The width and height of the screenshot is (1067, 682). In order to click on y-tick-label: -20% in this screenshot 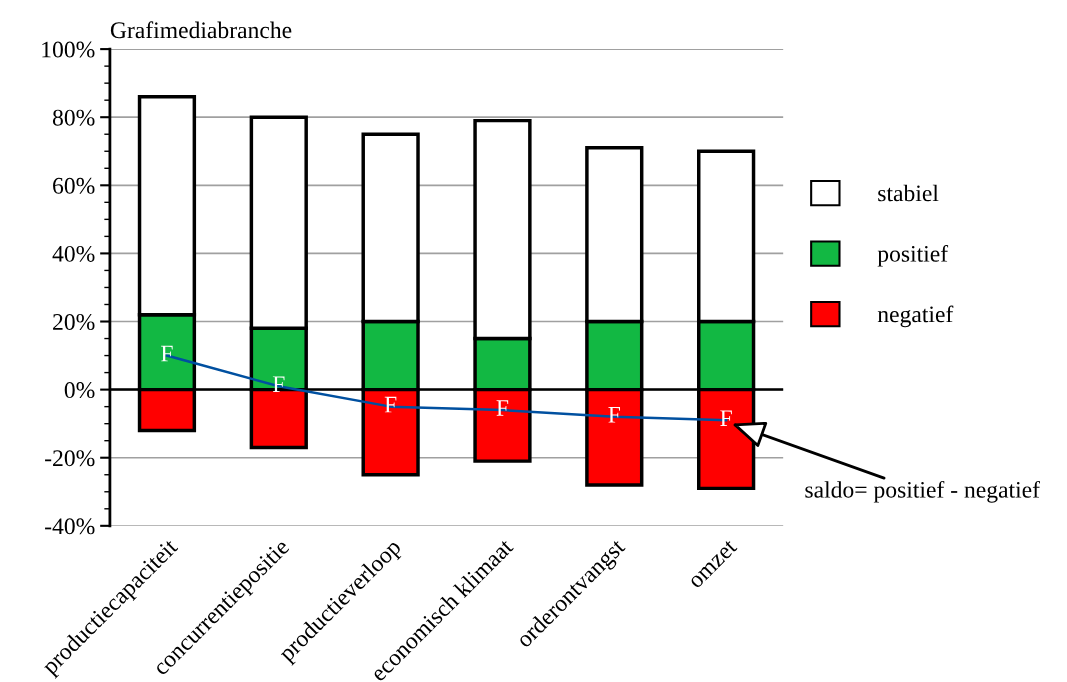, I will do `click(70, 458)`.